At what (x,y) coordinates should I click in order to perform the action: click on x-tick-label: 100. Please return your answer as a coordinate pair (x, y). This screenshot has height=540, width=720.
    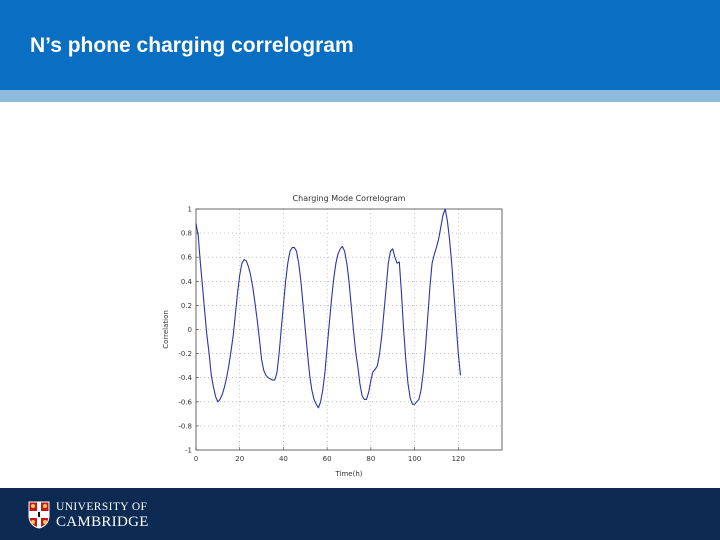
    Looking at the image, I should click on (414, 459).